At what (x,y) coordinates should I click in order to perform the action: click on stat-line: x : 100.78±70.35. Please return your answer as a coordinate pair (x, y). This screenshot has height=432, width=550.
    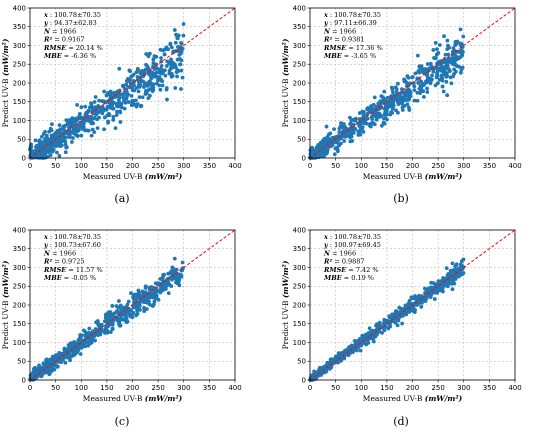
    Looking at the image, I should click on (72, 237).